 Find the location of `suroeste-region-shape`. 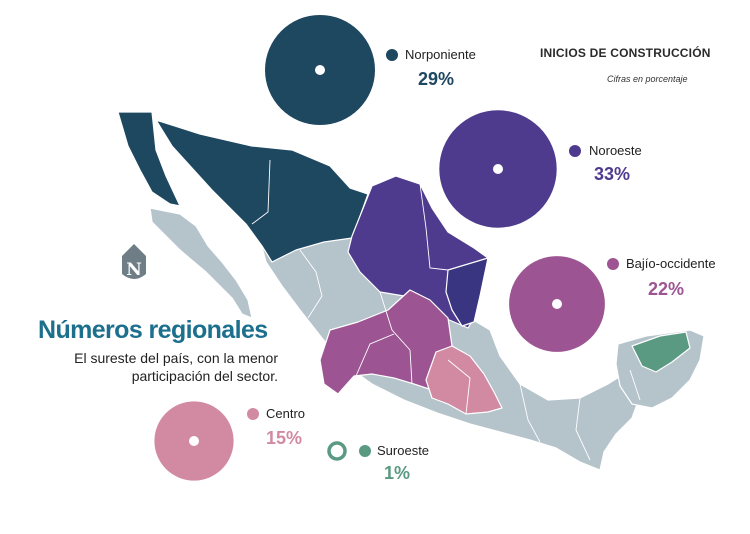

suroeste-region-shape is located at coordinates (661, 352).